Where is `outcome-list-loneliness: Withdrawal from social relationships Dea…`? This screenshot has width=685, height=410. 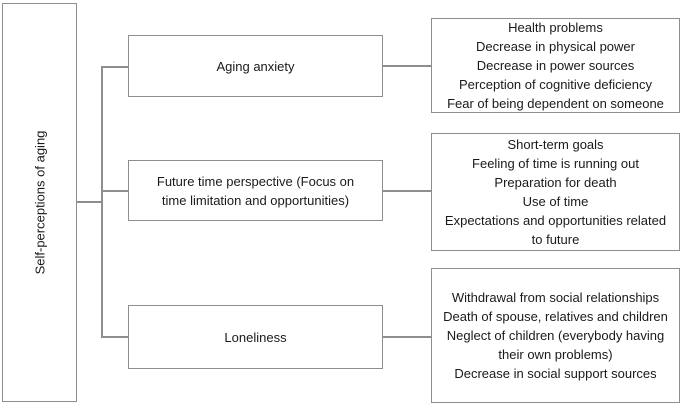
outcome-list-loneliness: Withdrawal from social relationships Dea… is located at coordinates (555, 335).